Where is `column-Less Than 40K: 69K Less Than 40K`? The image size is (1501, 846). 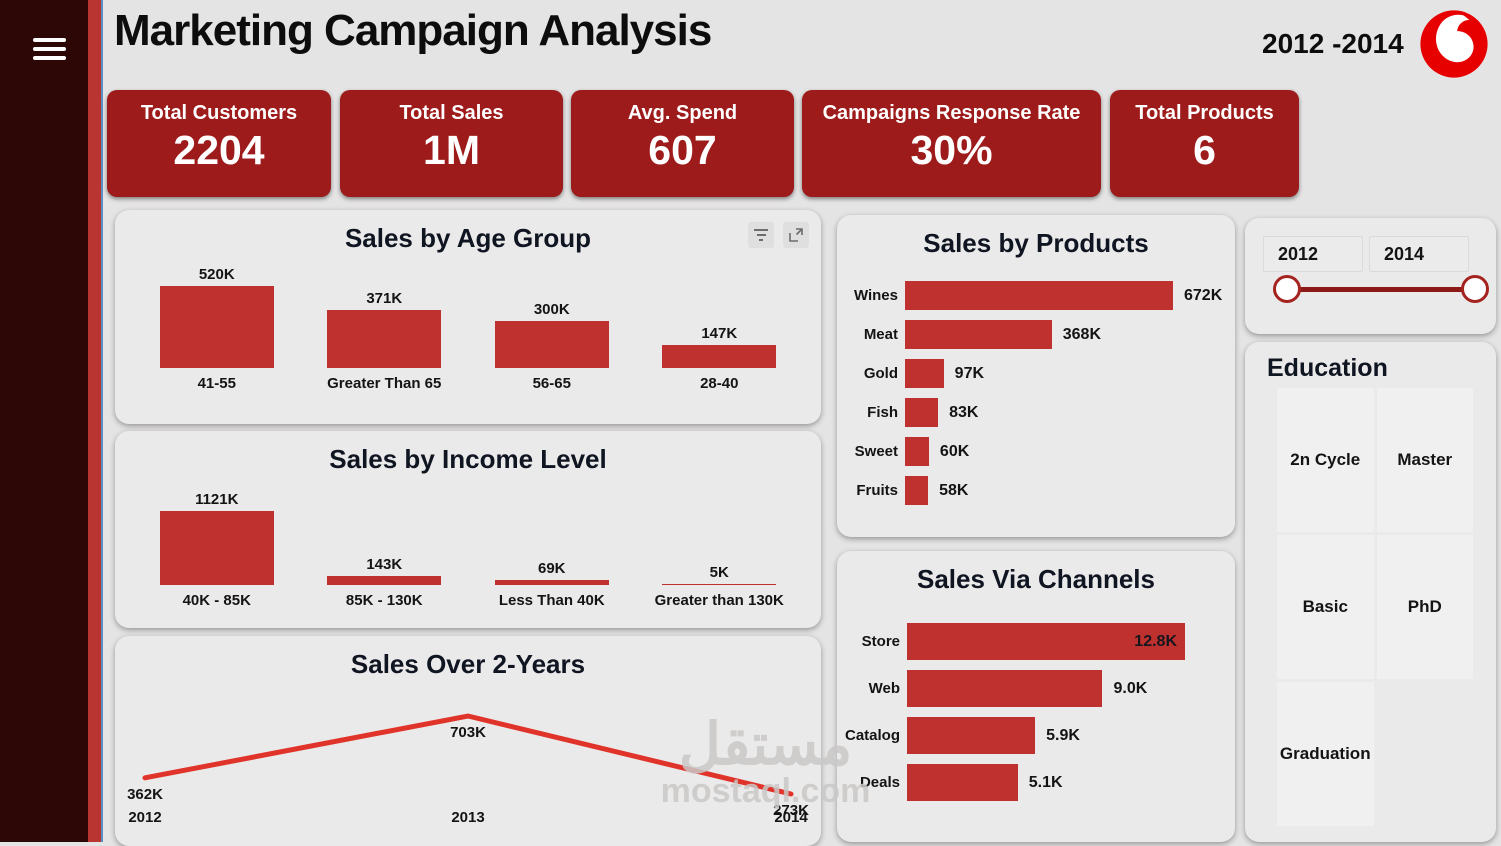
column-Less Than 40K: 69K Less Than 40K is located at coordinates (552, 584).